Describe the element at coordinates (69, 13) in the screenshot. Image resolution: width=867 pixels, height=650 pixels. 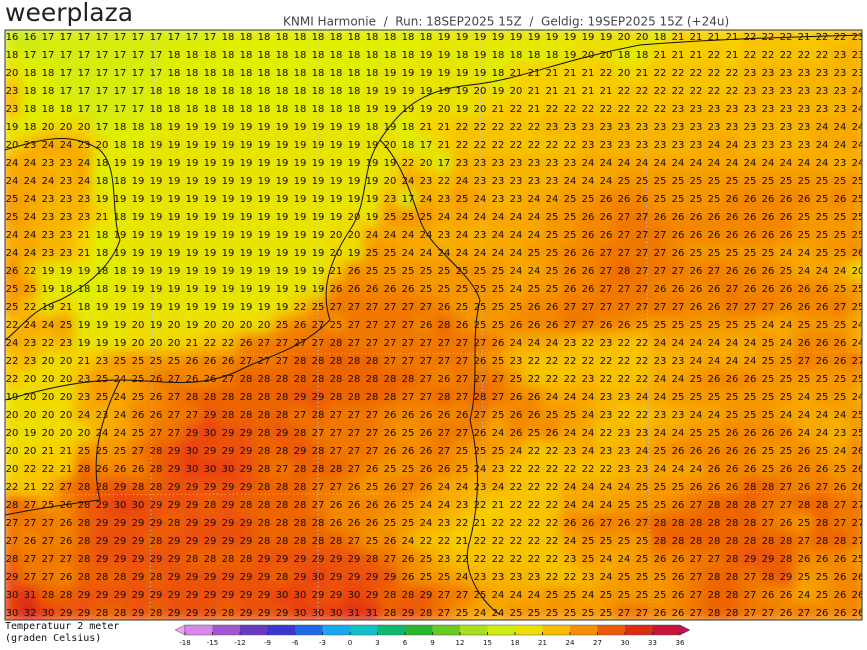
I see `logo: weerplaza` at that location.